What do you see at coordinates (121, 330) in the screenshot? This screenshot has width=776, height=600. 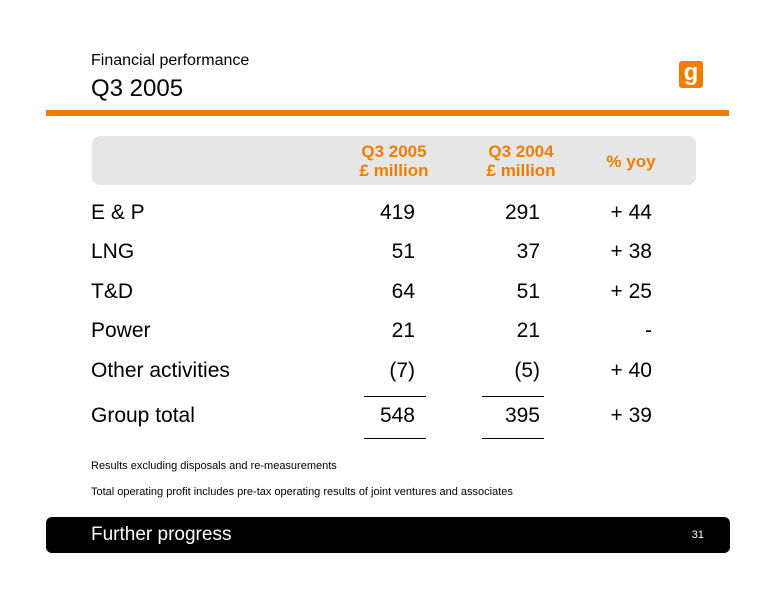 I see `row-label: Power` at bounding box center [121, 330].